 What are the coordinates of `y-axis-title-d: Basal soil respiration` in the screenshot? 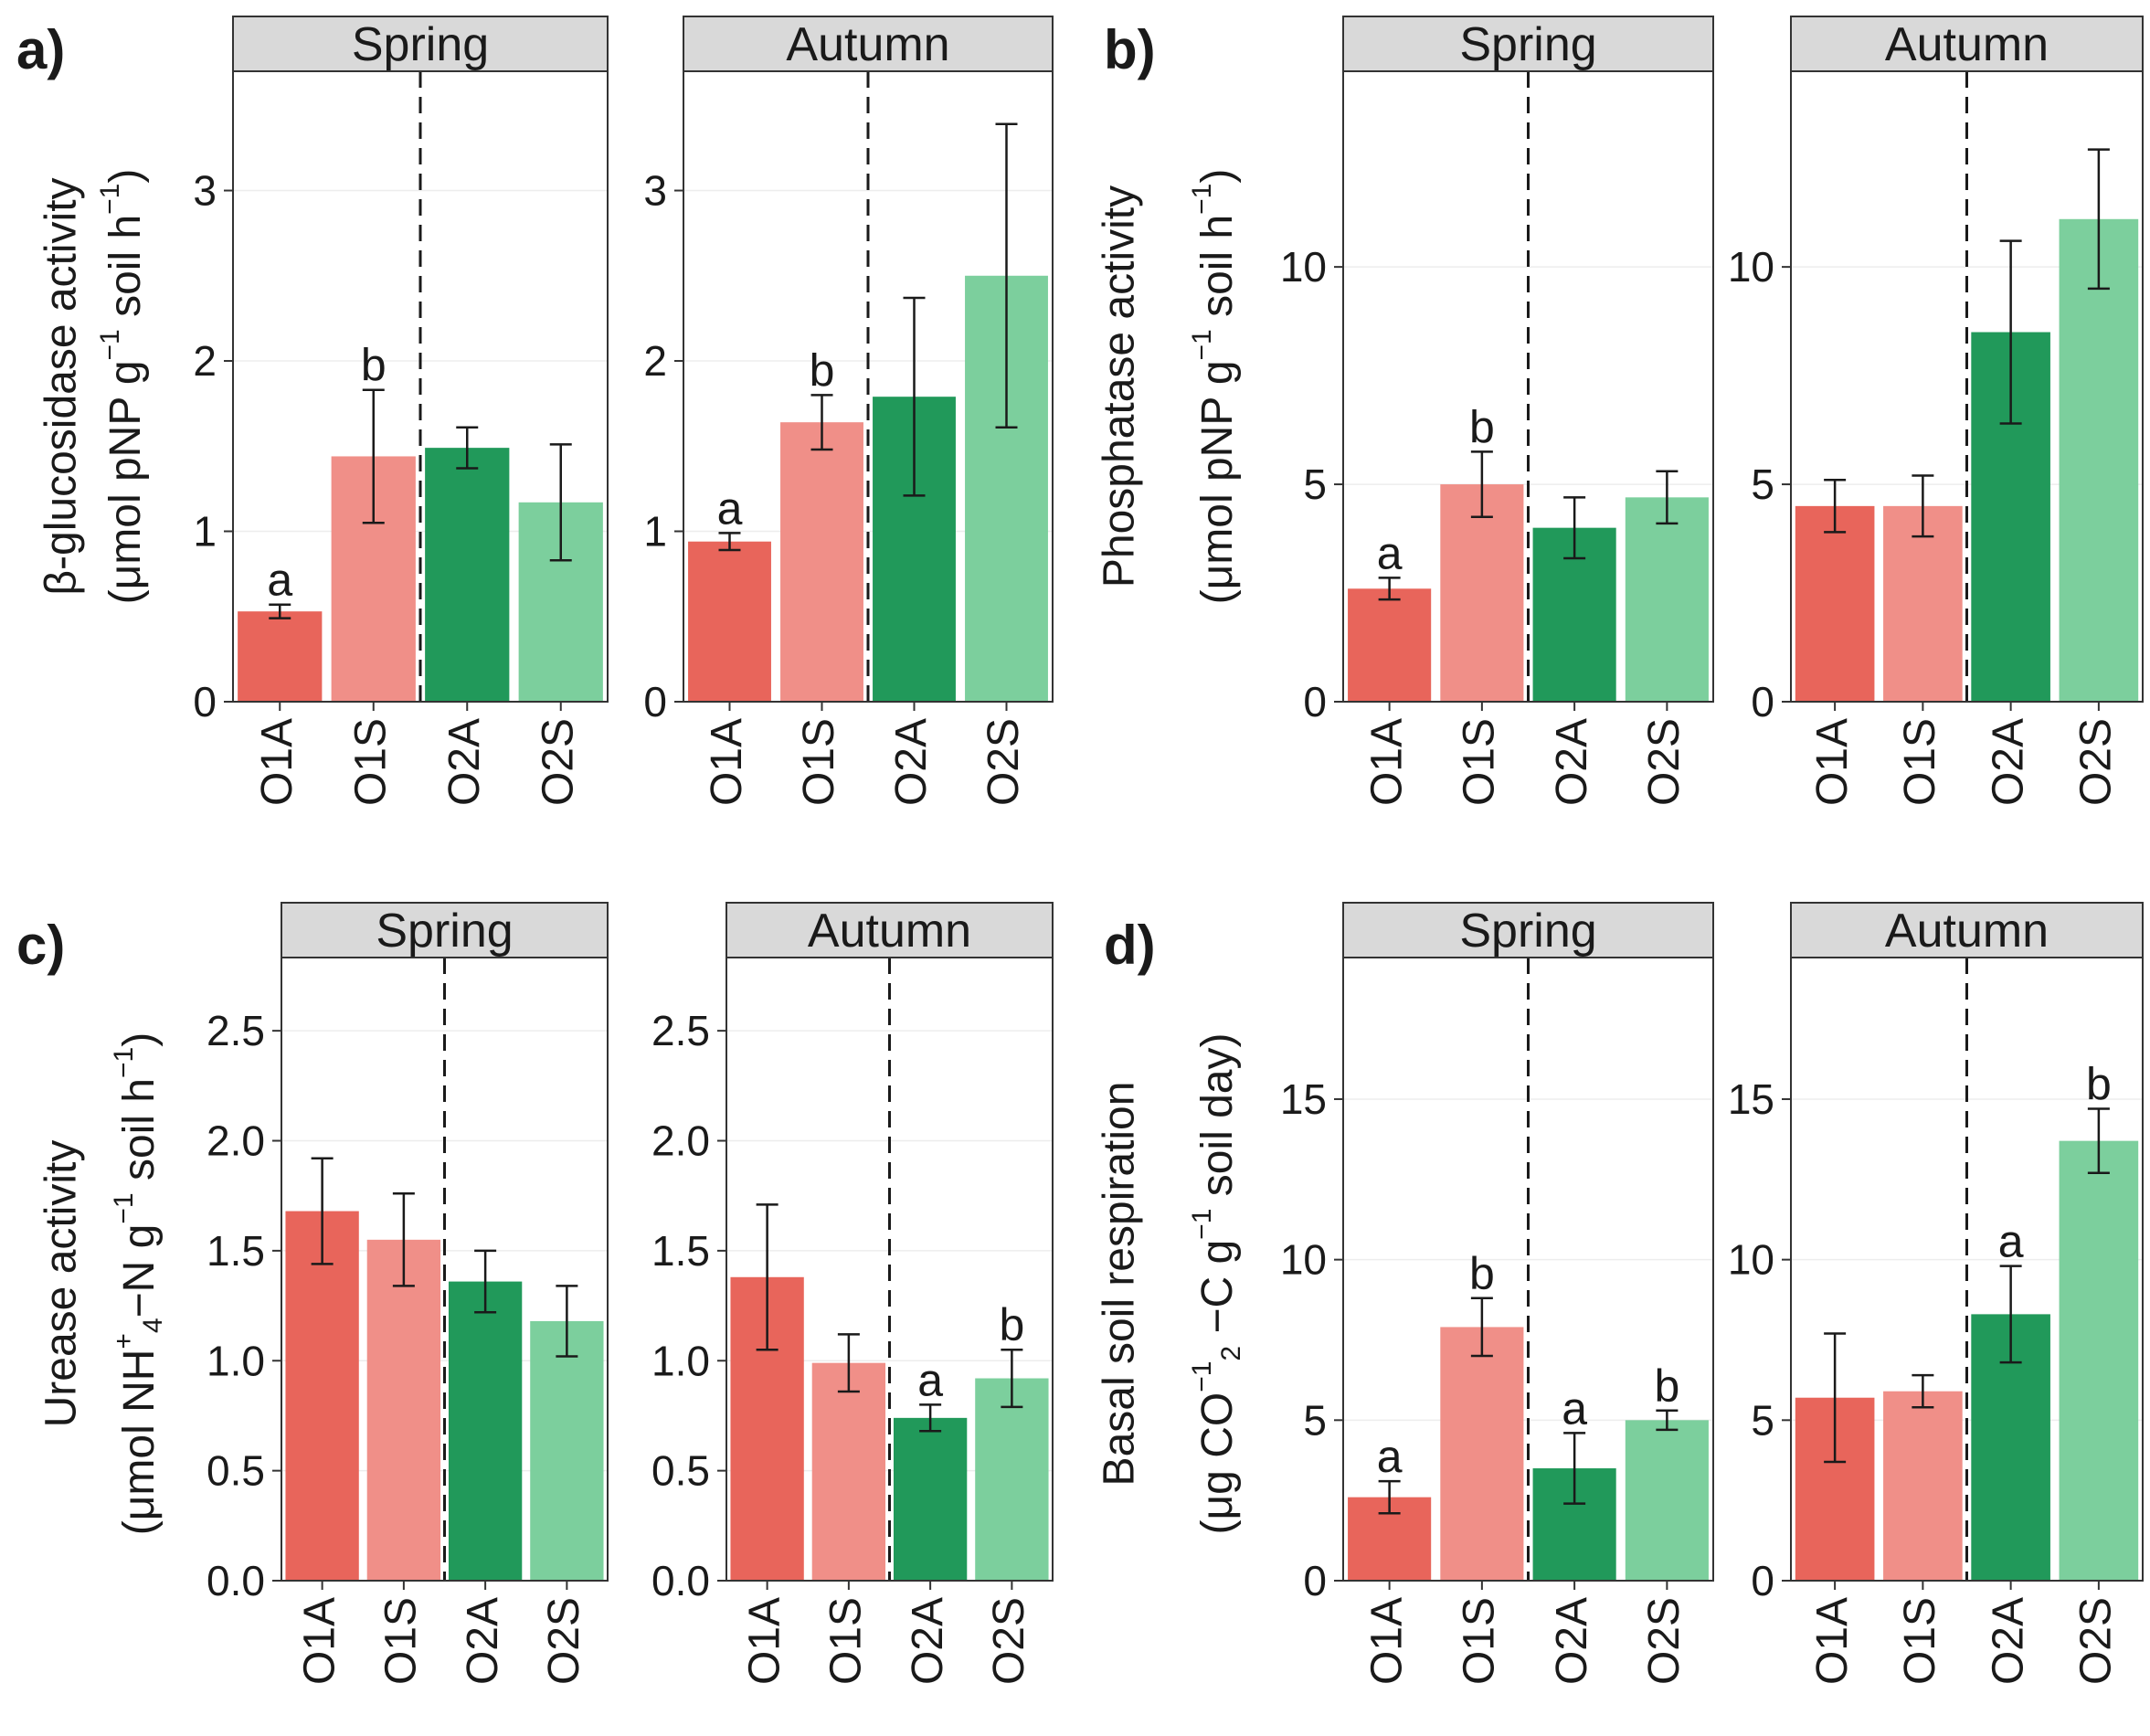 It's located at (1120, 1284).